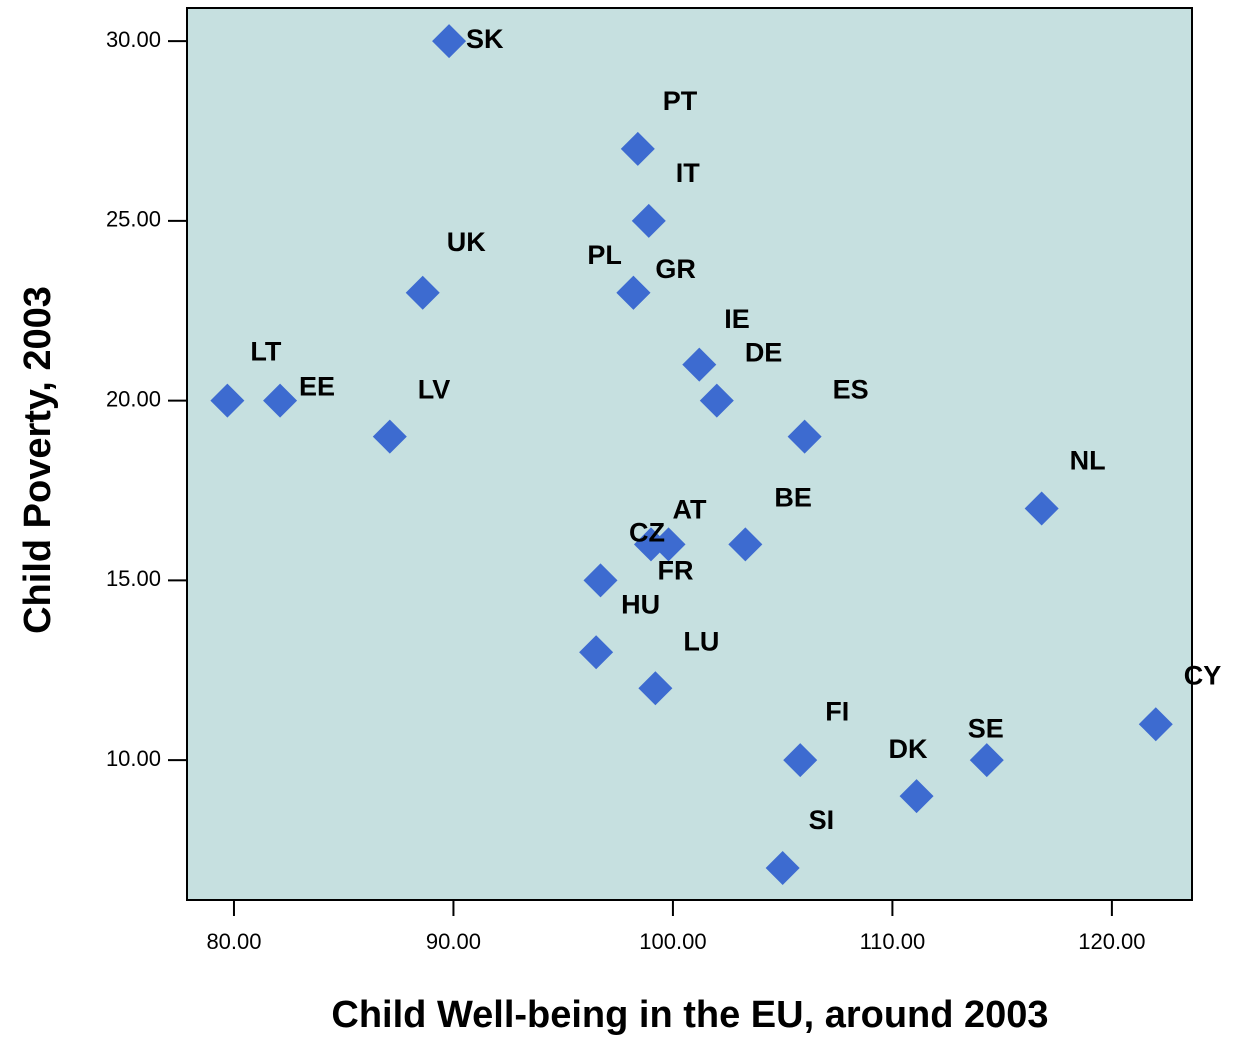 The height and width of the screenshot is (1039, 1233). I want to click on point-label: FI, so click(837, 711).